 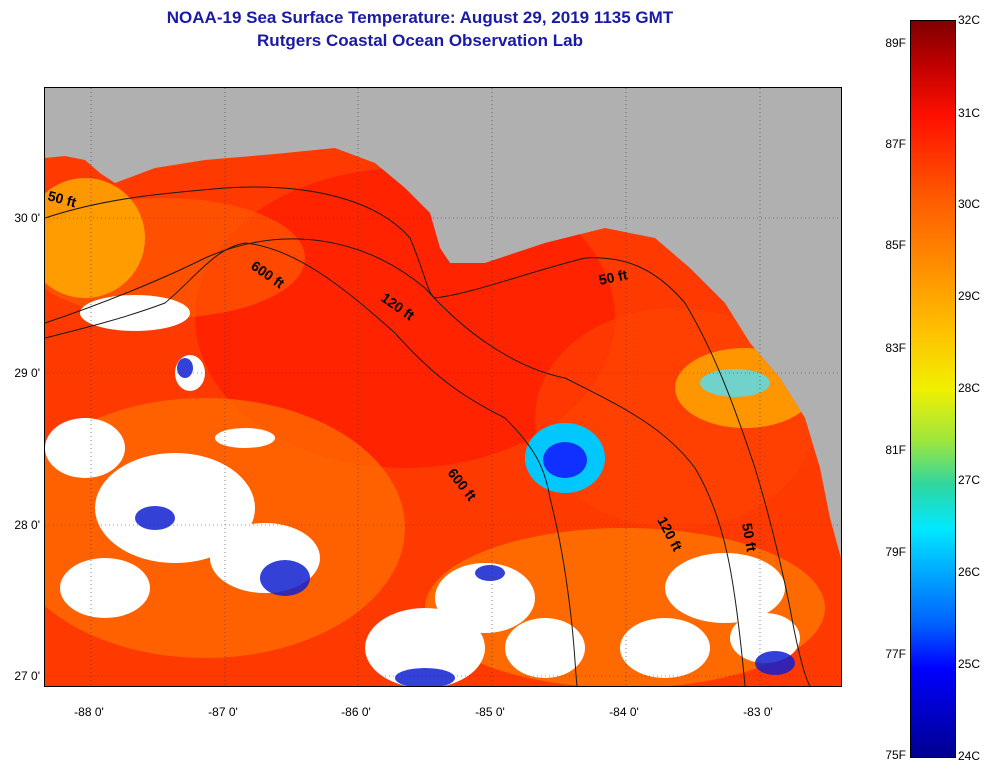 What do you see at coordinates (749, 537) in the screenshot?
I see `contour-label-50ft-south: 50 ft` at bounding box center [749, 537].